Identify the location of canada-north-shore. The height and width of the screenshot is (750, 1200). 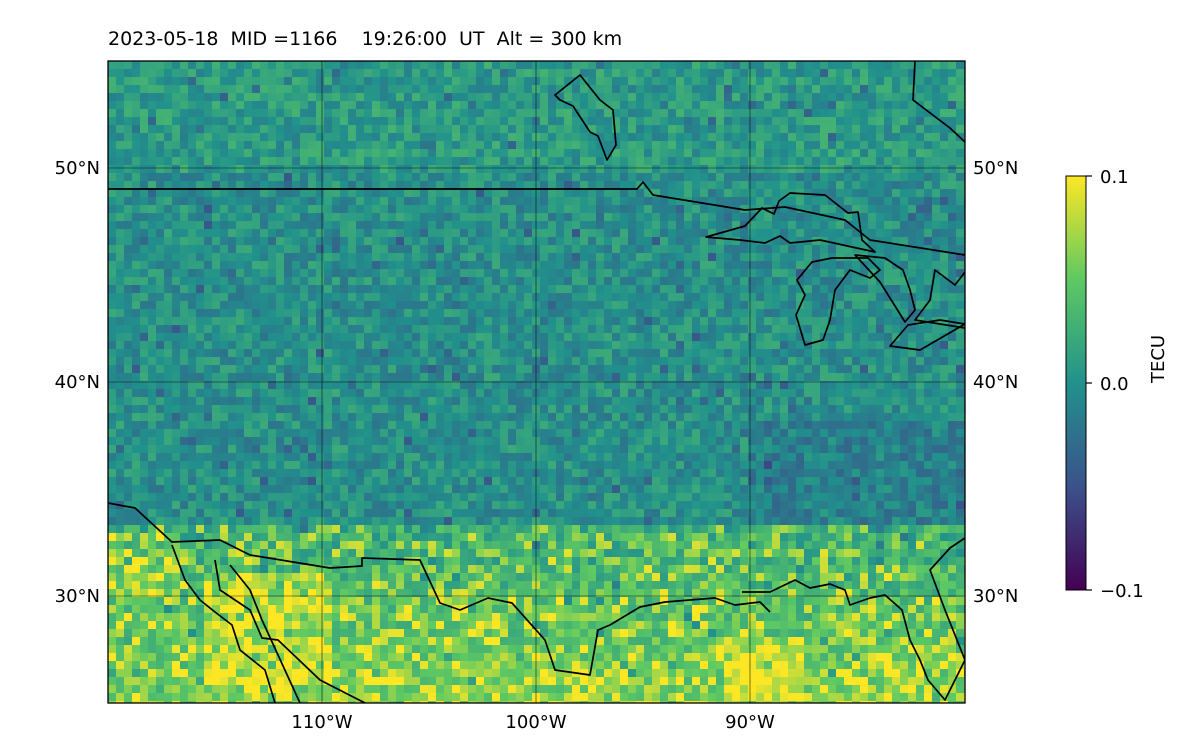
(938, 102).